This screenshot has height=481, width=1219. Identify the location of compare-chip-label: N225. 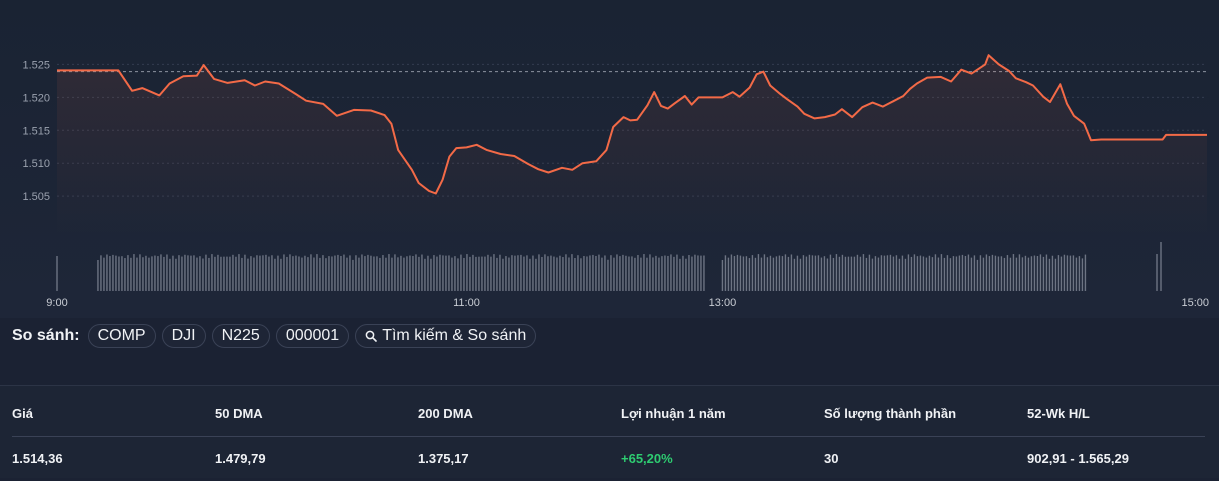
(240, 335).